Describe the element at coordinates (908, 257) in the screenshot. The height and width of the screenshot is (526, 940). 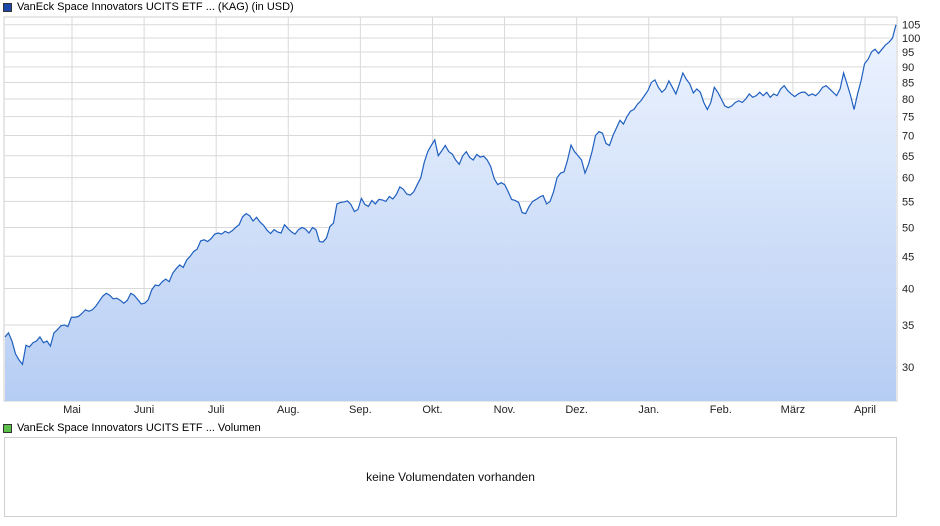
I see `y-tick-label: 45` at that location.